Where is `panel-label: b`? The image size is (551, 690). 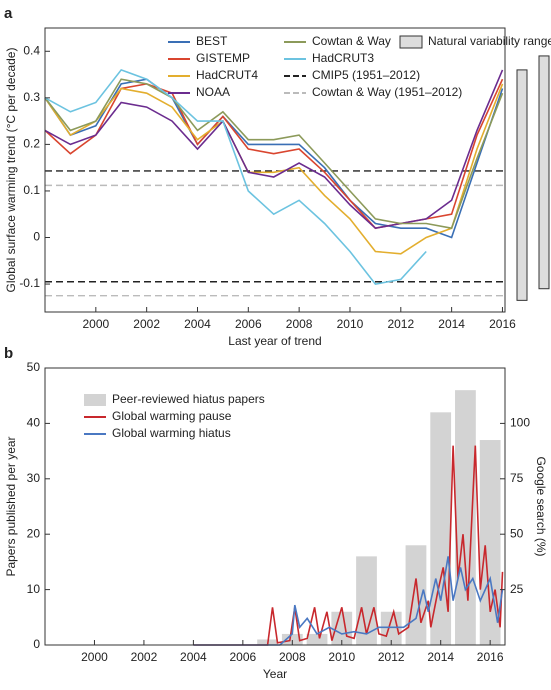
panel-label: b is located at coordinates (8, 353).